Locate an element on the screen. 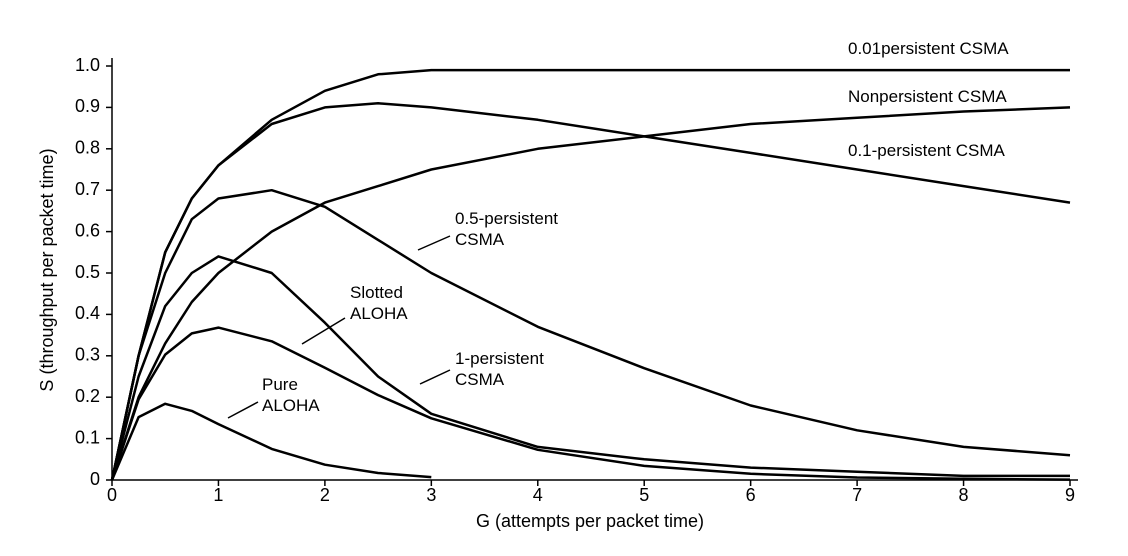 Image resolution: width=1128 pixels, height=556 pixels. curve-label: 0.5-persistent CSMA is located at coordinates (506, 229).